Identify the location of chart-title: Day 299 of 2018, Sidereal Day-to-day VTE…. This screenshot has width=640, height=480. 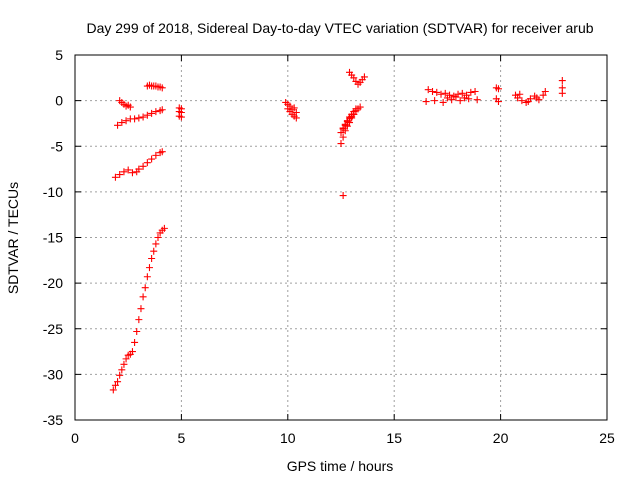
(339, 28).